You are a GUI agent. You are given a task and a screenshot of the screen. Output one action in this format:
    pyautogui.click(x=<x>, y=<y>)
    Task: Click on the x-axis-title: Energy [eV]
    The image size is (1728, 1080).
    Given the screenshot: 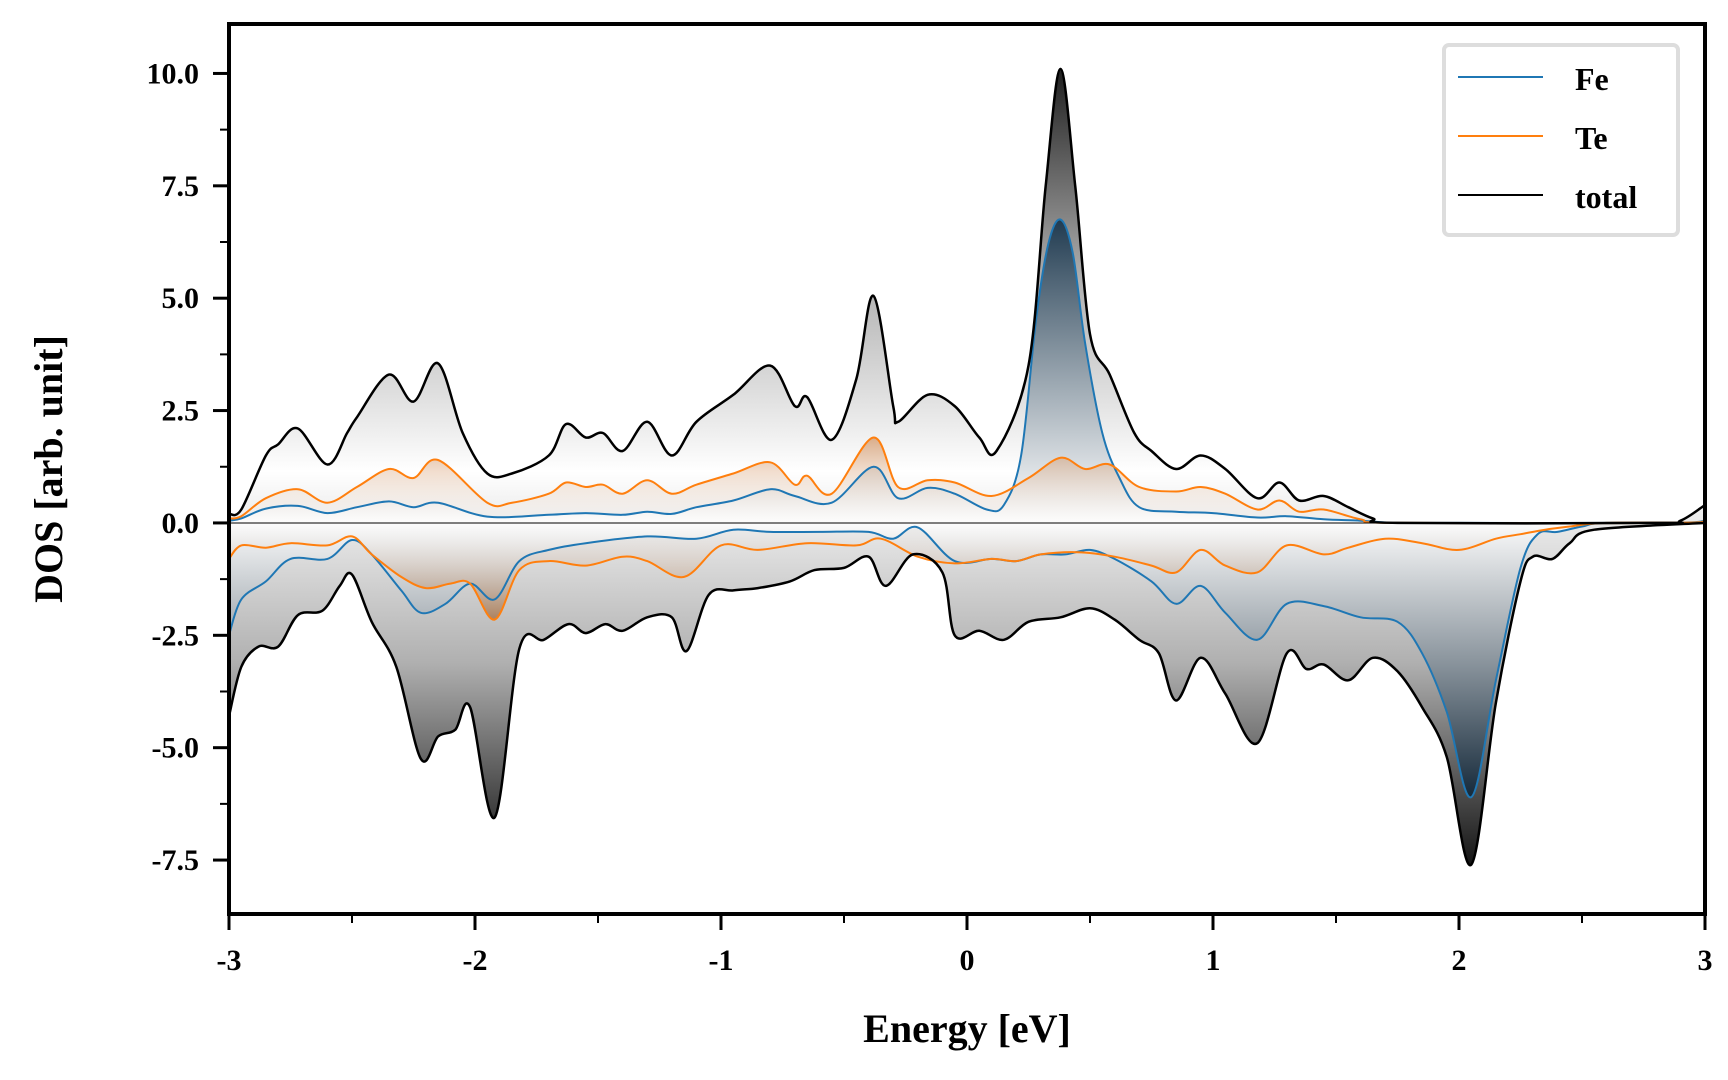 What is the action you would take?
    pyautogui.click(x=967, y=1028)
    